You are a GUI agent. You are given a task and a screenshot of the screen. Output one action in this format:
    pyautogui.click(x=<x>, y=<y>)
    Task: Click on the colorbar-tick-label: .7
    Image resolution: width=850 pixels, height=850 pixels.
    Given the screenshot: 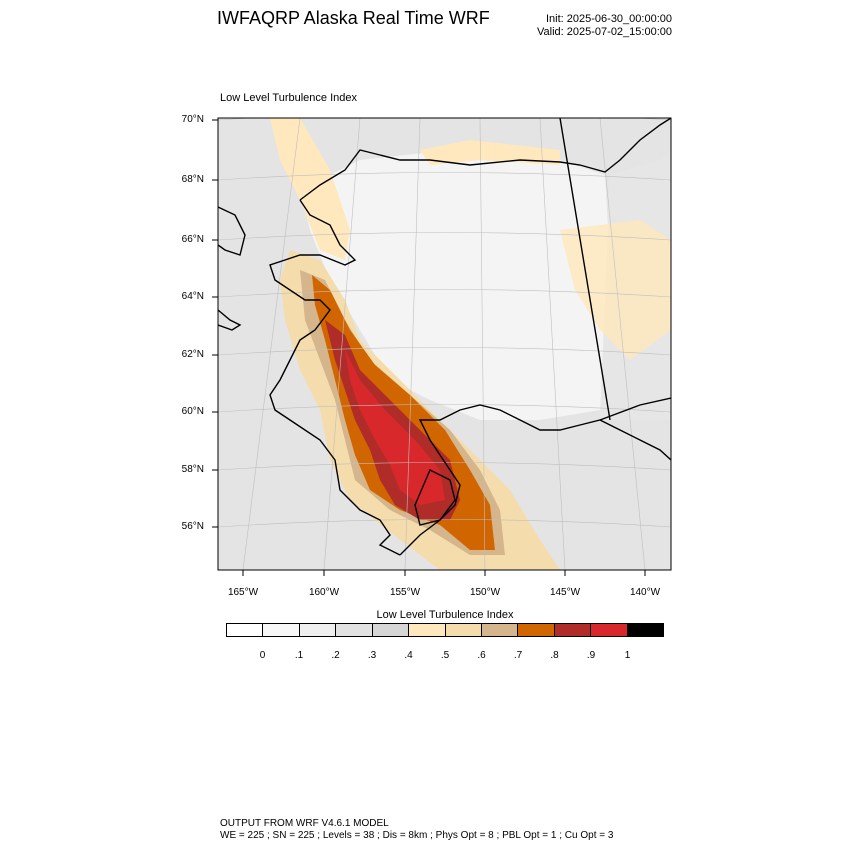 What is the action you would take?
    pyautogui.click(x=518, y=655)
    